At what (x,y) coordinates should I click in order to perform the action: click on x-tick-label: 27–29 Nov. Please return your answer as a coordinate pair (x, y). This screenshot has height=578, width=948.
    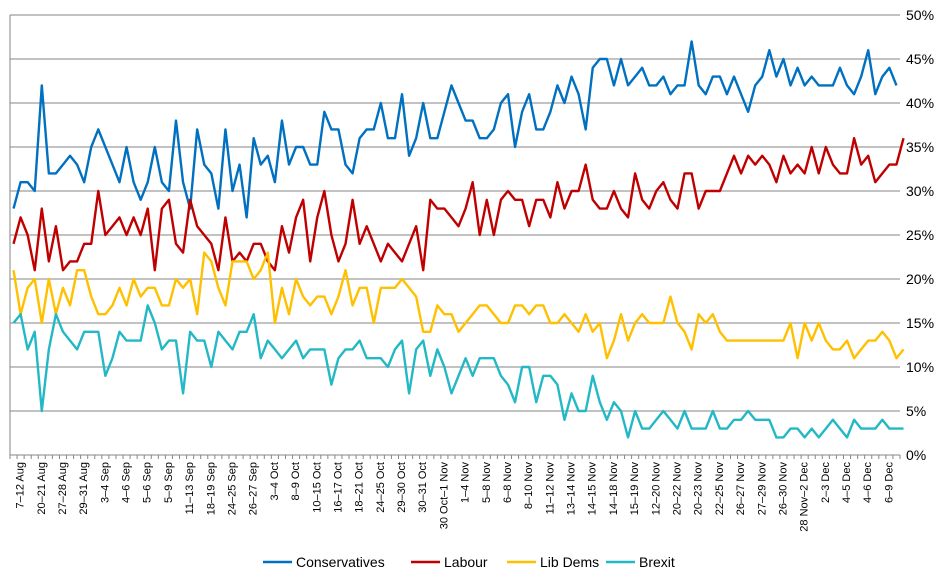
    Looking at the image, I should click on (762, 489).